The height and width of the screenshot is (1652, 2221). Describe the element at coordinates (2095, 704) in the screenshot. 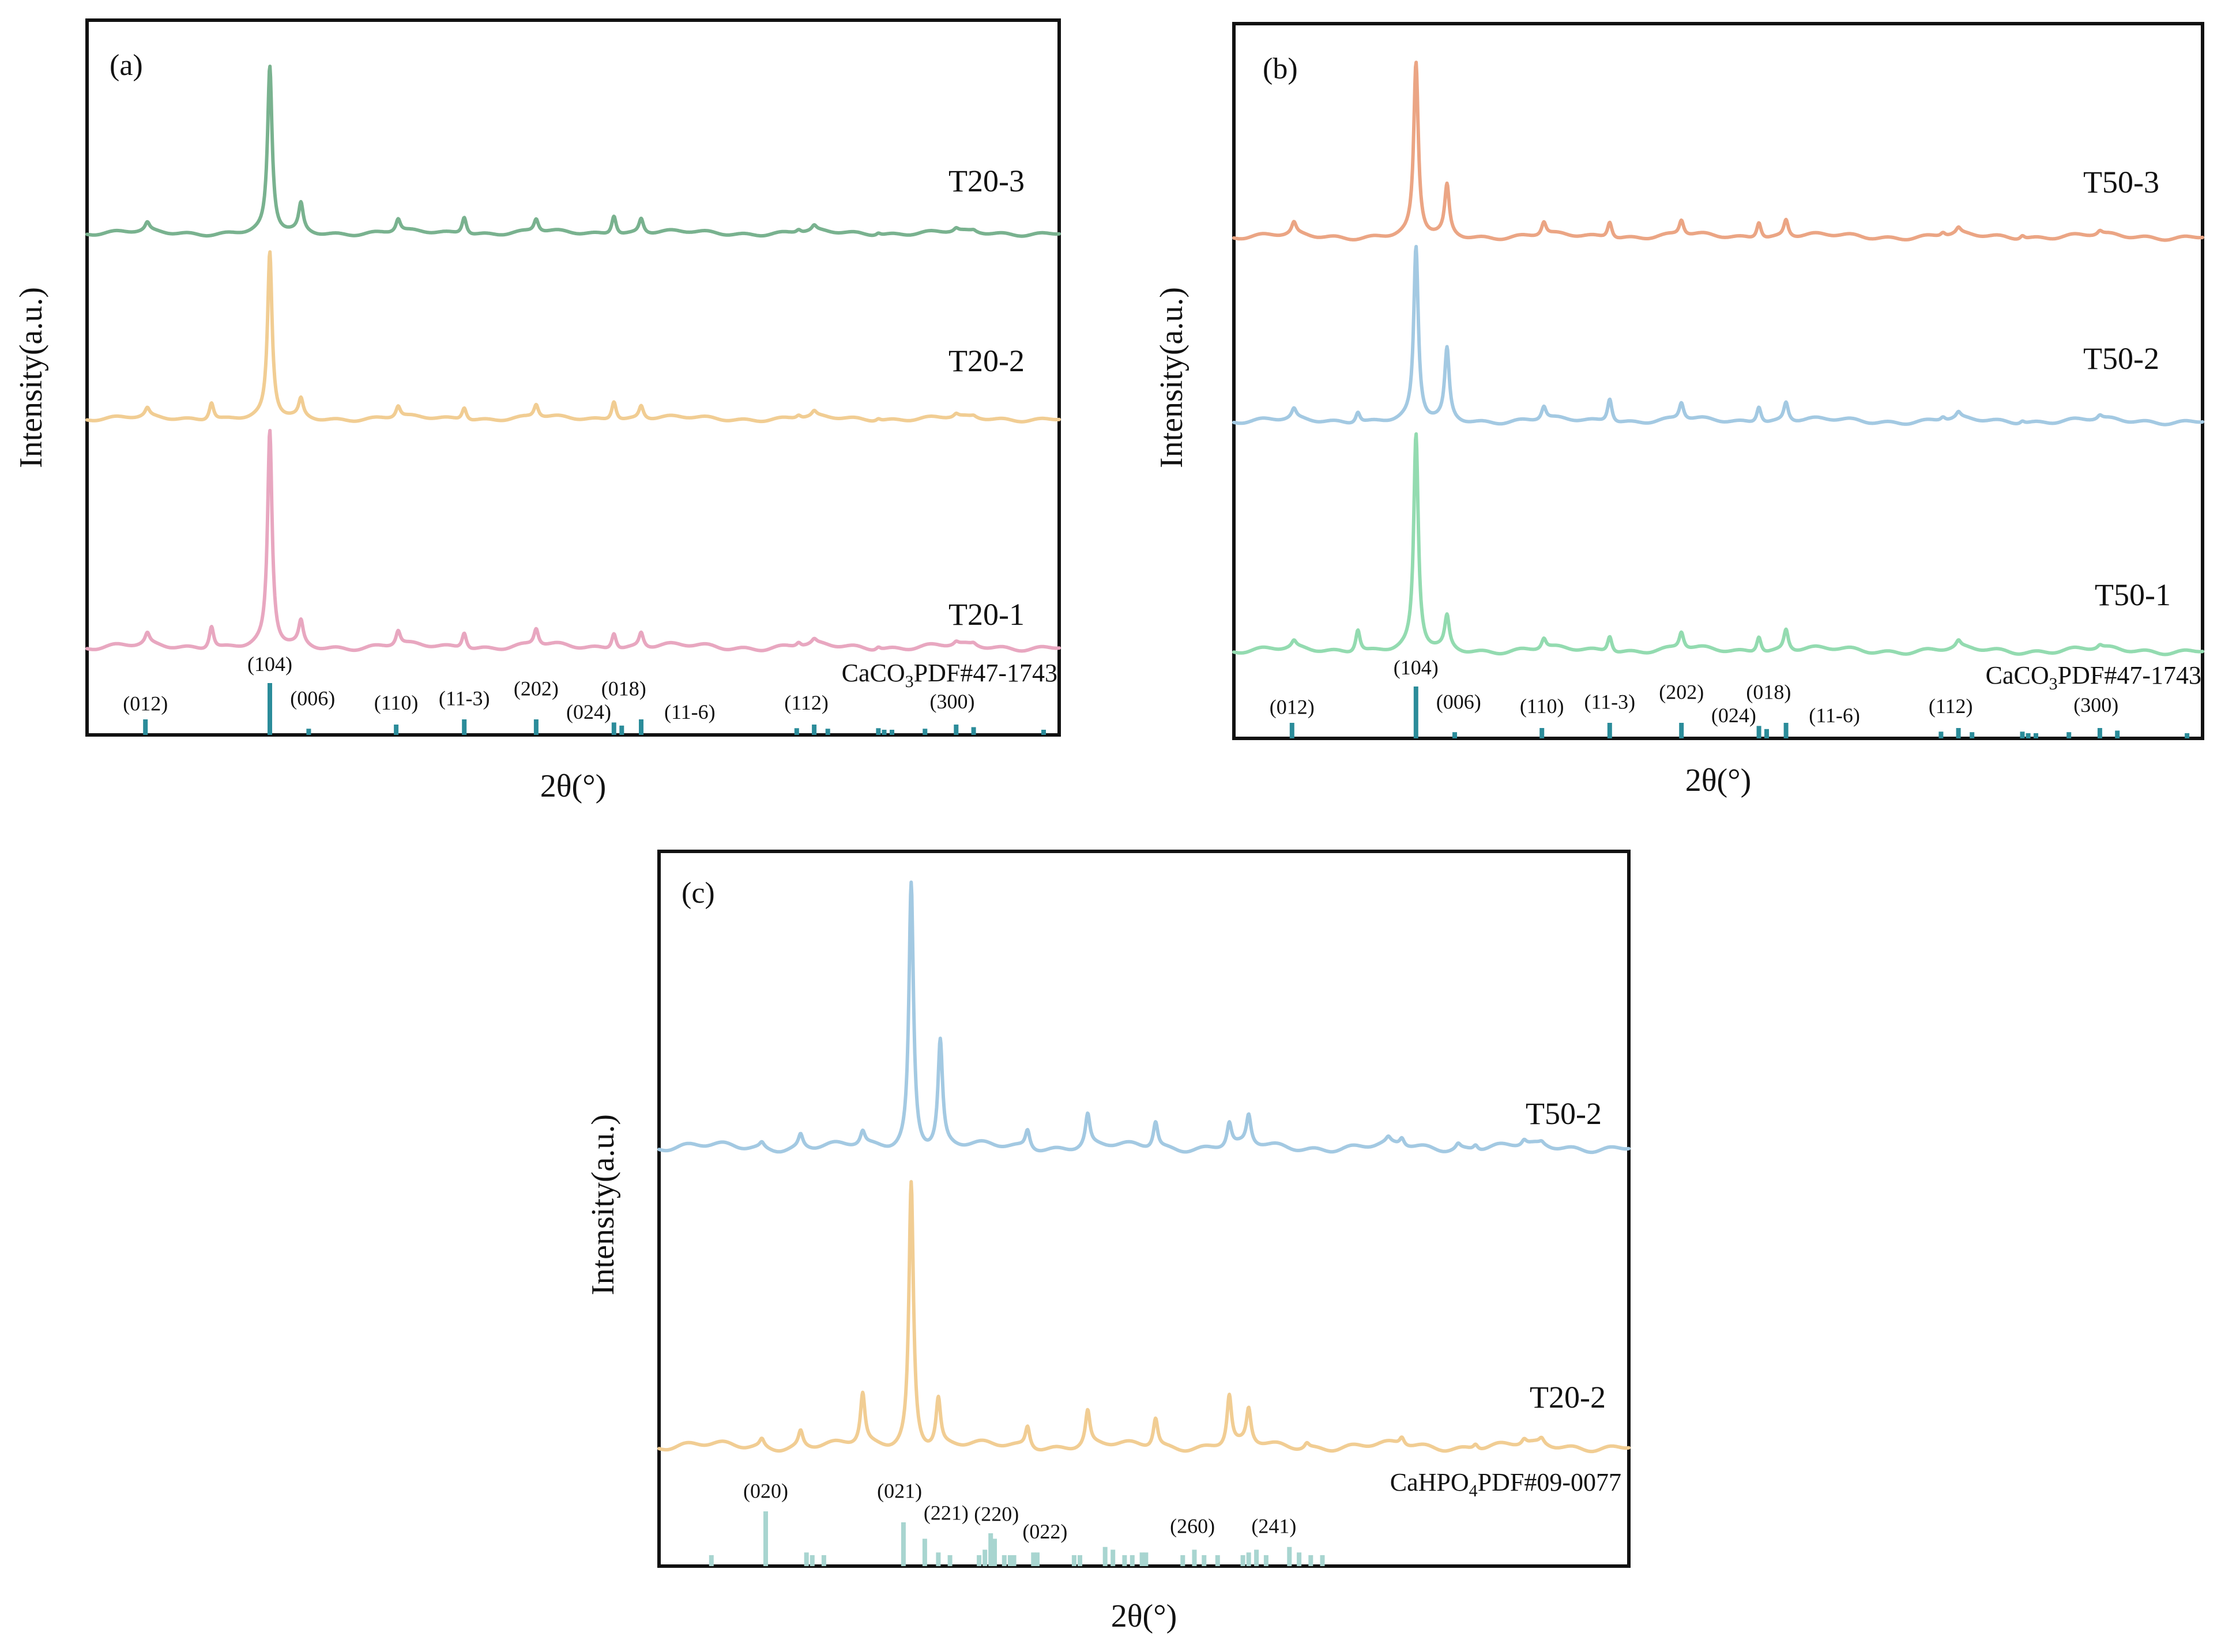

I see `panel-b-hkl-label: (300)` at that location.